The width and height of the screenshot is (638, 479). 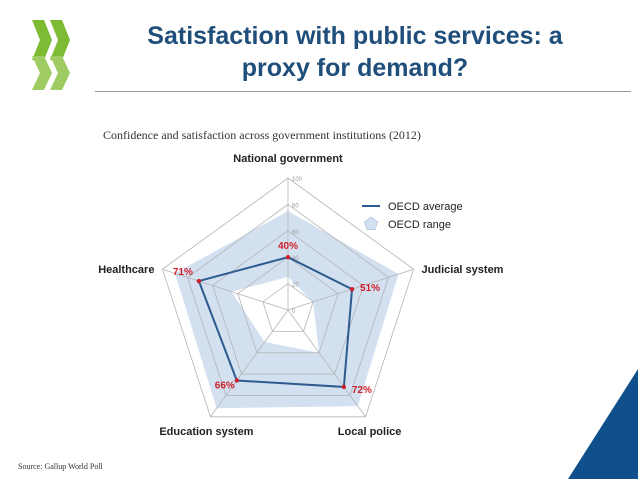 I want to click on tick-label-100: 100, so click(x=297, y=180).